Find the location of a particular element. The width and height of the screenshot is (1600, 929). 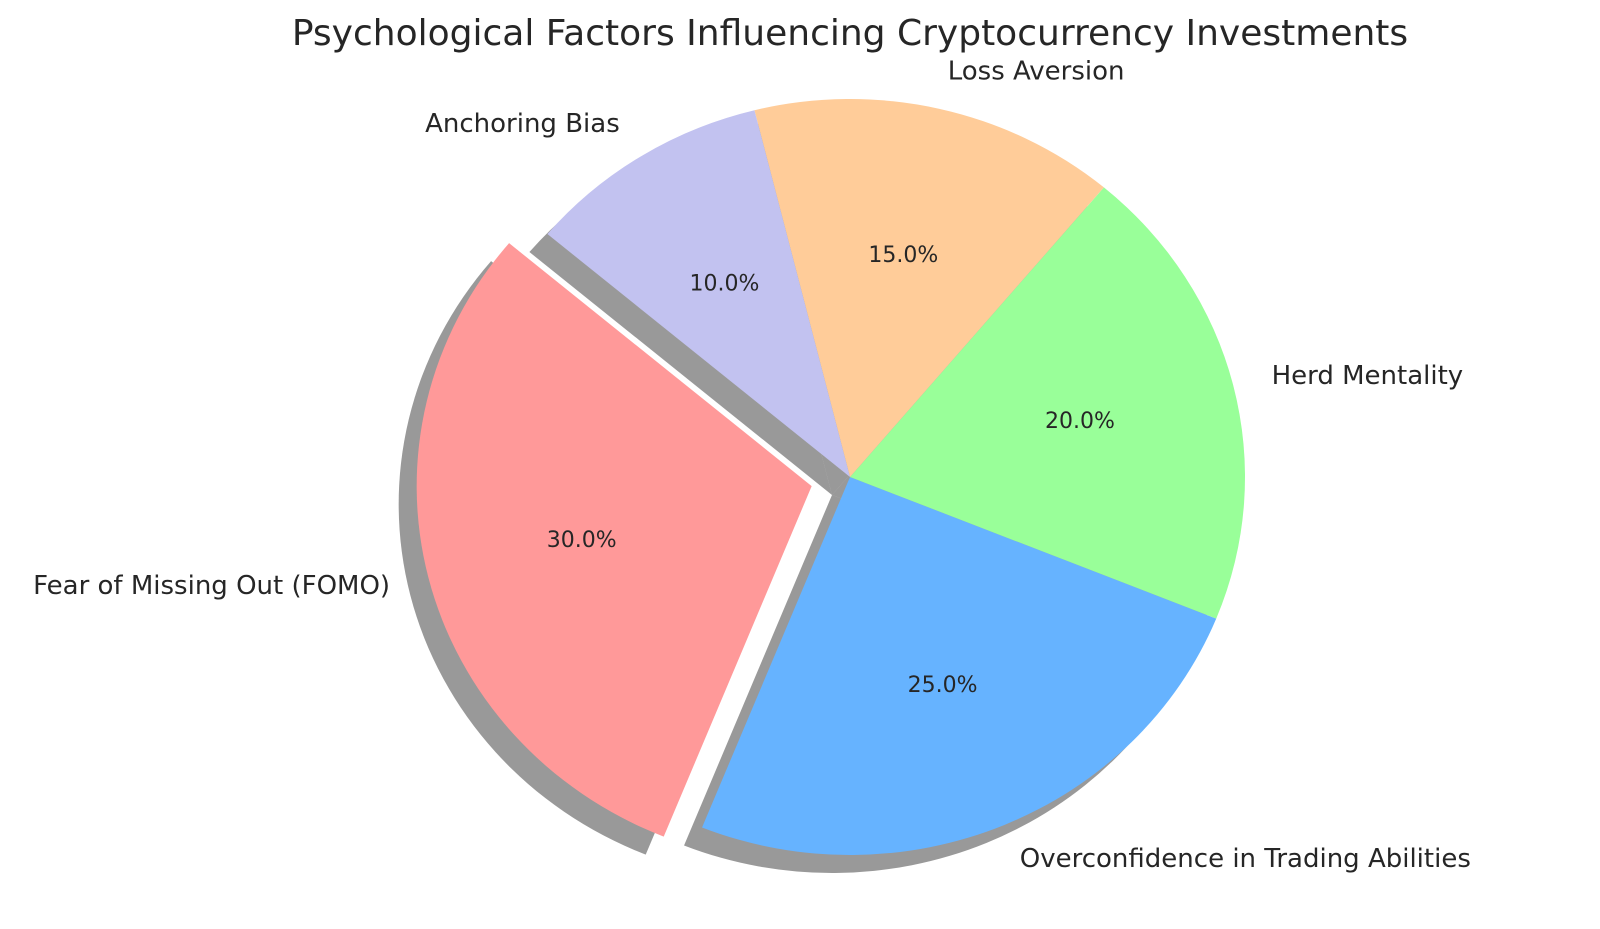

slice-label: Fear of Missing Out (FOMO) is located at coordinates (211, 586).